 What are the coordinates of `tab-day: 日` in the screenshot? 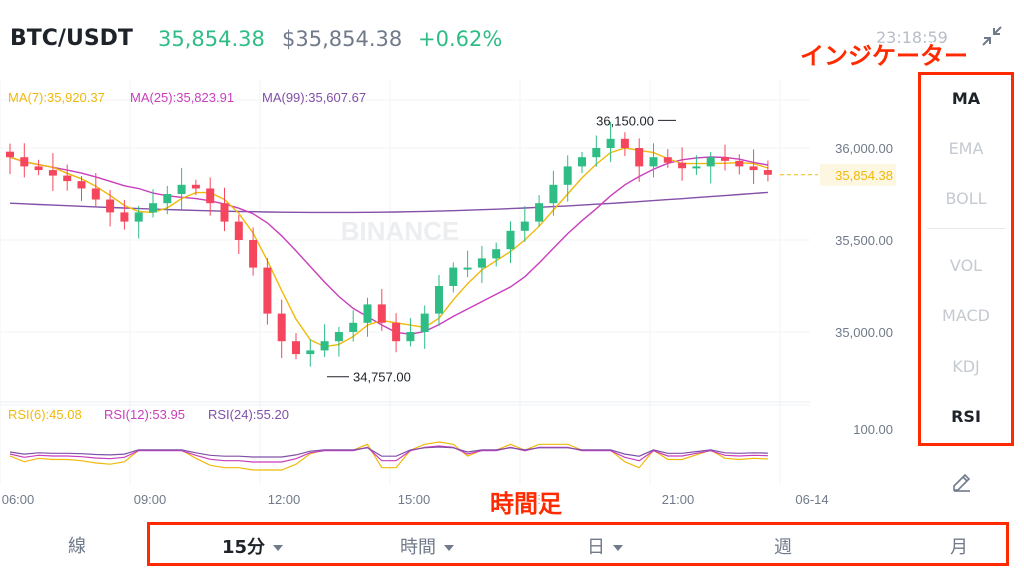 It's located at (605, 546).